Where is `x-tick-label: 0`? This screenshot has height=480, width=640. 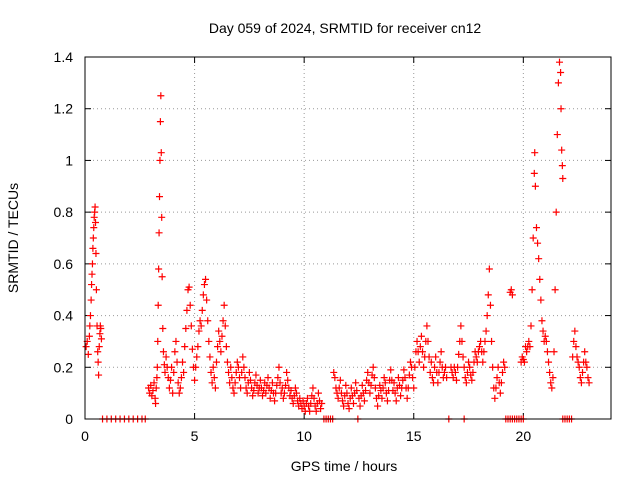 x-tick-label: 0 is located at coordinates (85, 436).